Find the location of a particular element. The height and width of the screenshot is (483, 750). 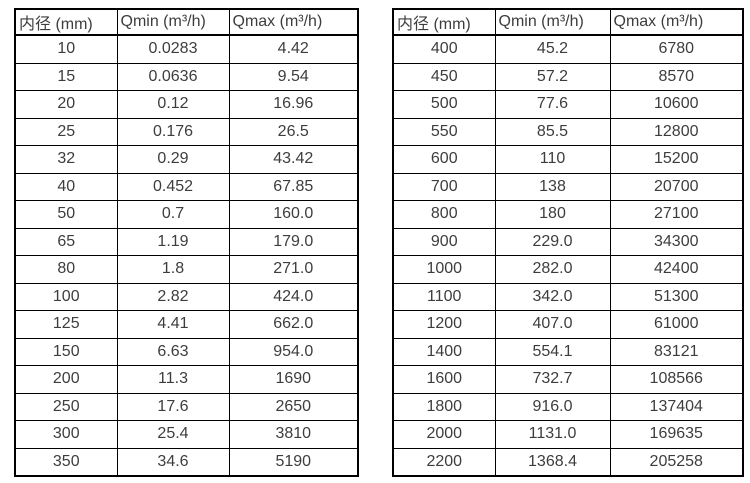

cell: 2.82 is located at coordinates (173, 296).